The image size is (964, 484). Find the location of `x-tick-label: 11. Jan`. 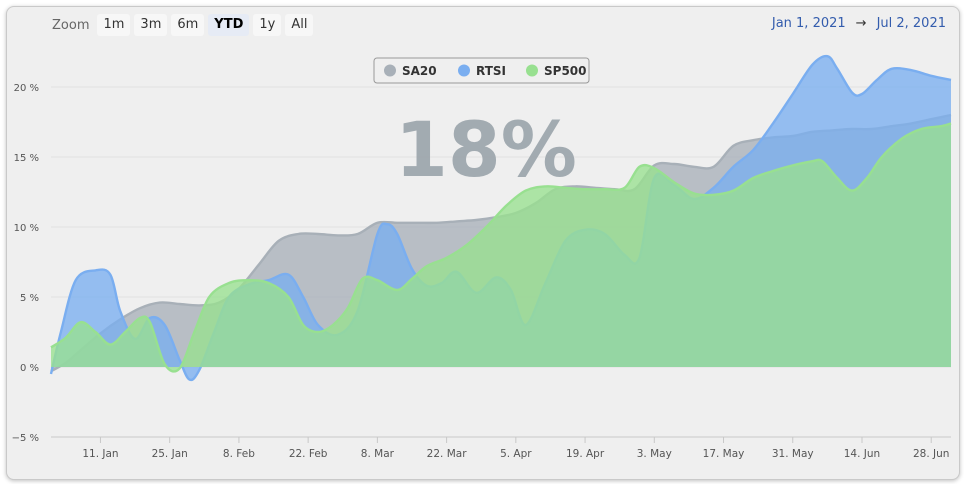

x-tick-label: 11. Jan is located at coordinates (100, 454).